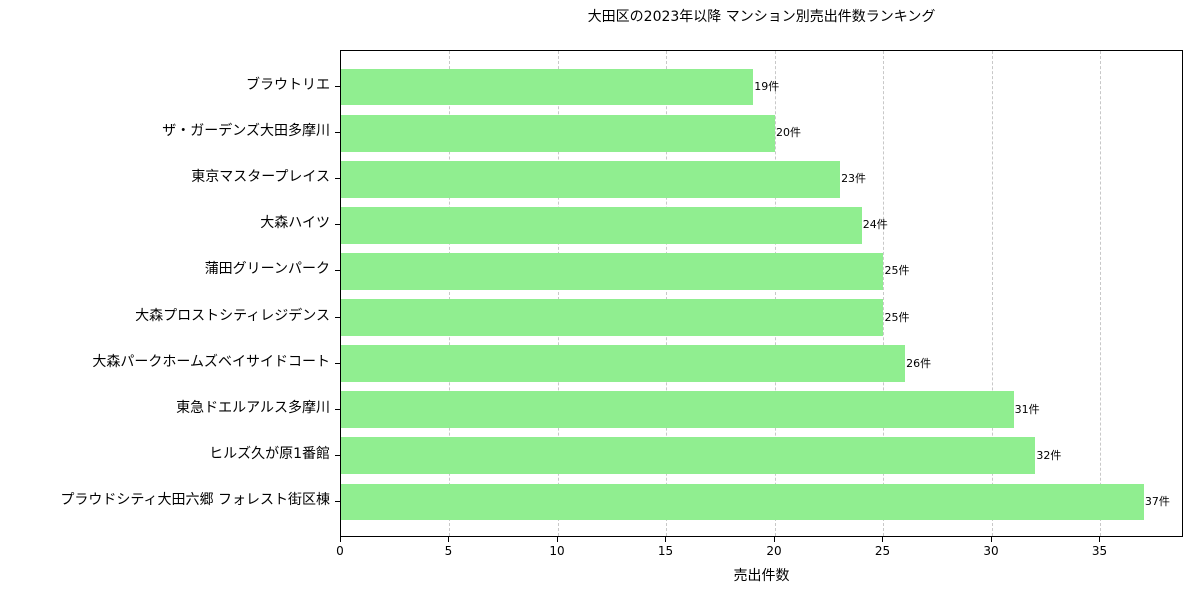 This screenshot has width=1193, height=593. I want to click on x-tick-label: 5, so click(448, 551).